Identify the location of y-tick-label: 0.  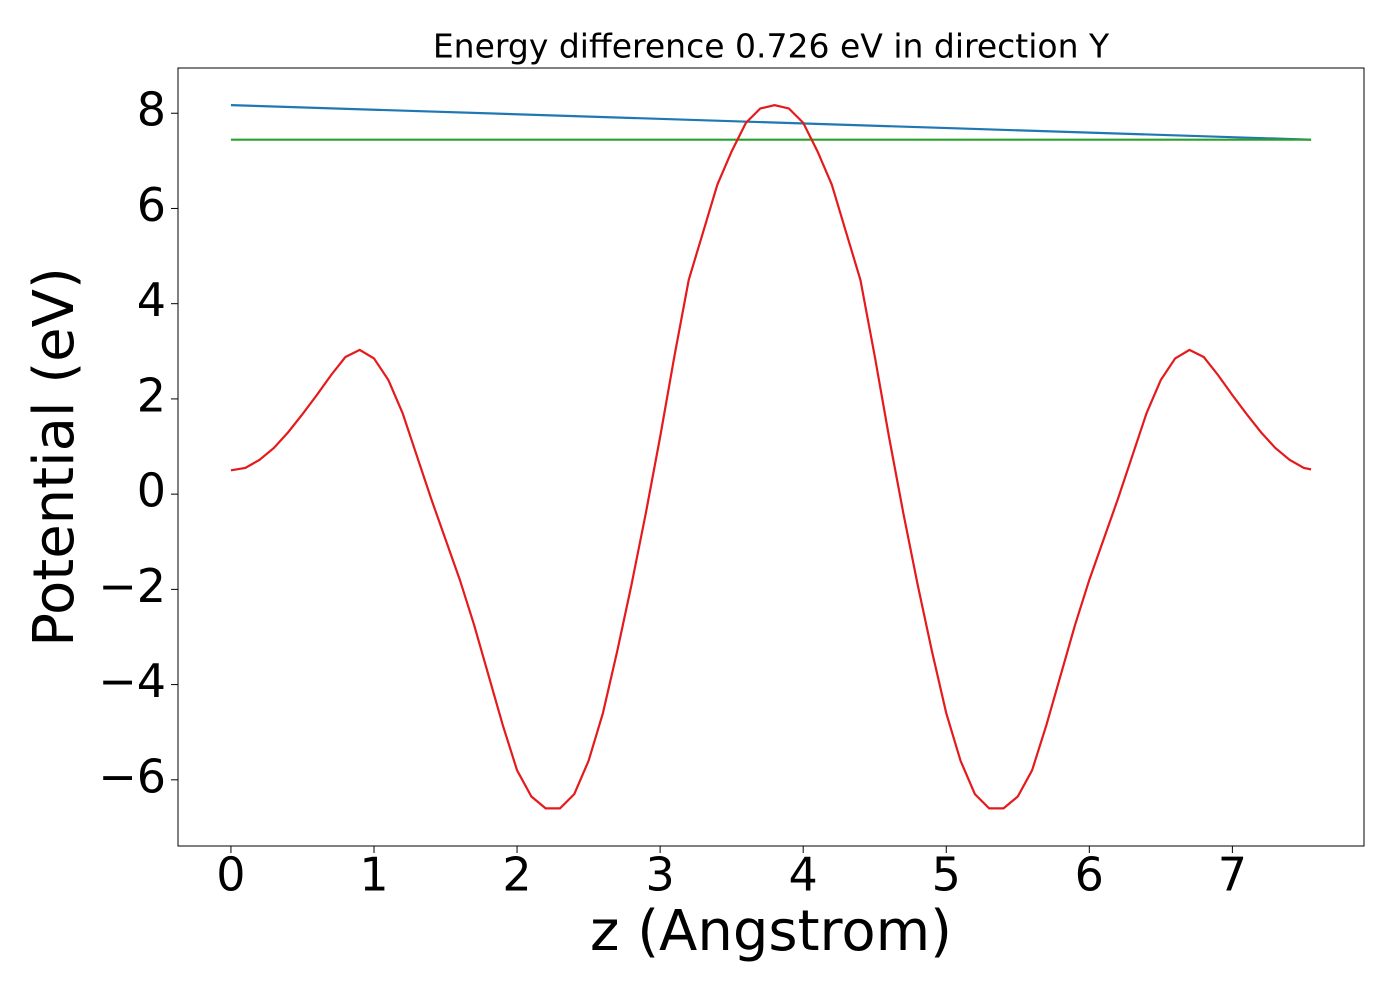
(151, 491).